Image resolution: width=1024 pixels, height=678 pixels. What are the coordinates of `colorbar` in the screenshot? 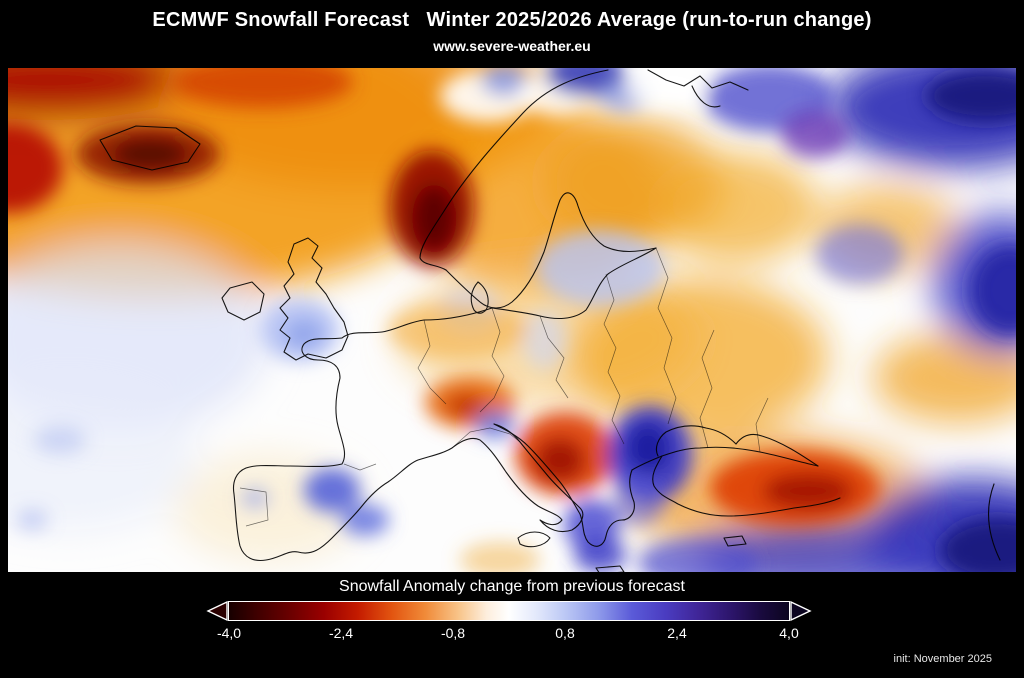 It's located at (509, 611).